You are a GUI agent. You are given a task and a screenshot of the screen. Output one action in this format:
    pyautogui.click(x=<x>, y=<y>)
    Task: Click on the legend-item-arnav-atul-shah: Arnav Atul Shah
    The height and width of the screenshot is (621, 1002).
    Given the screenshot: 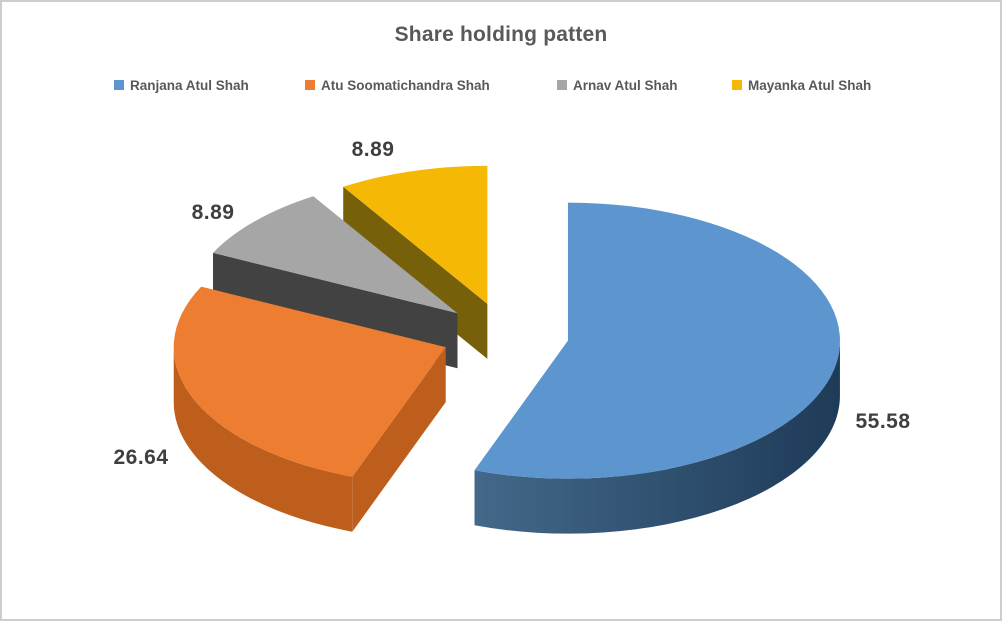 What is the action you would take?
    pyautogui.click(x=617, y=85)
    